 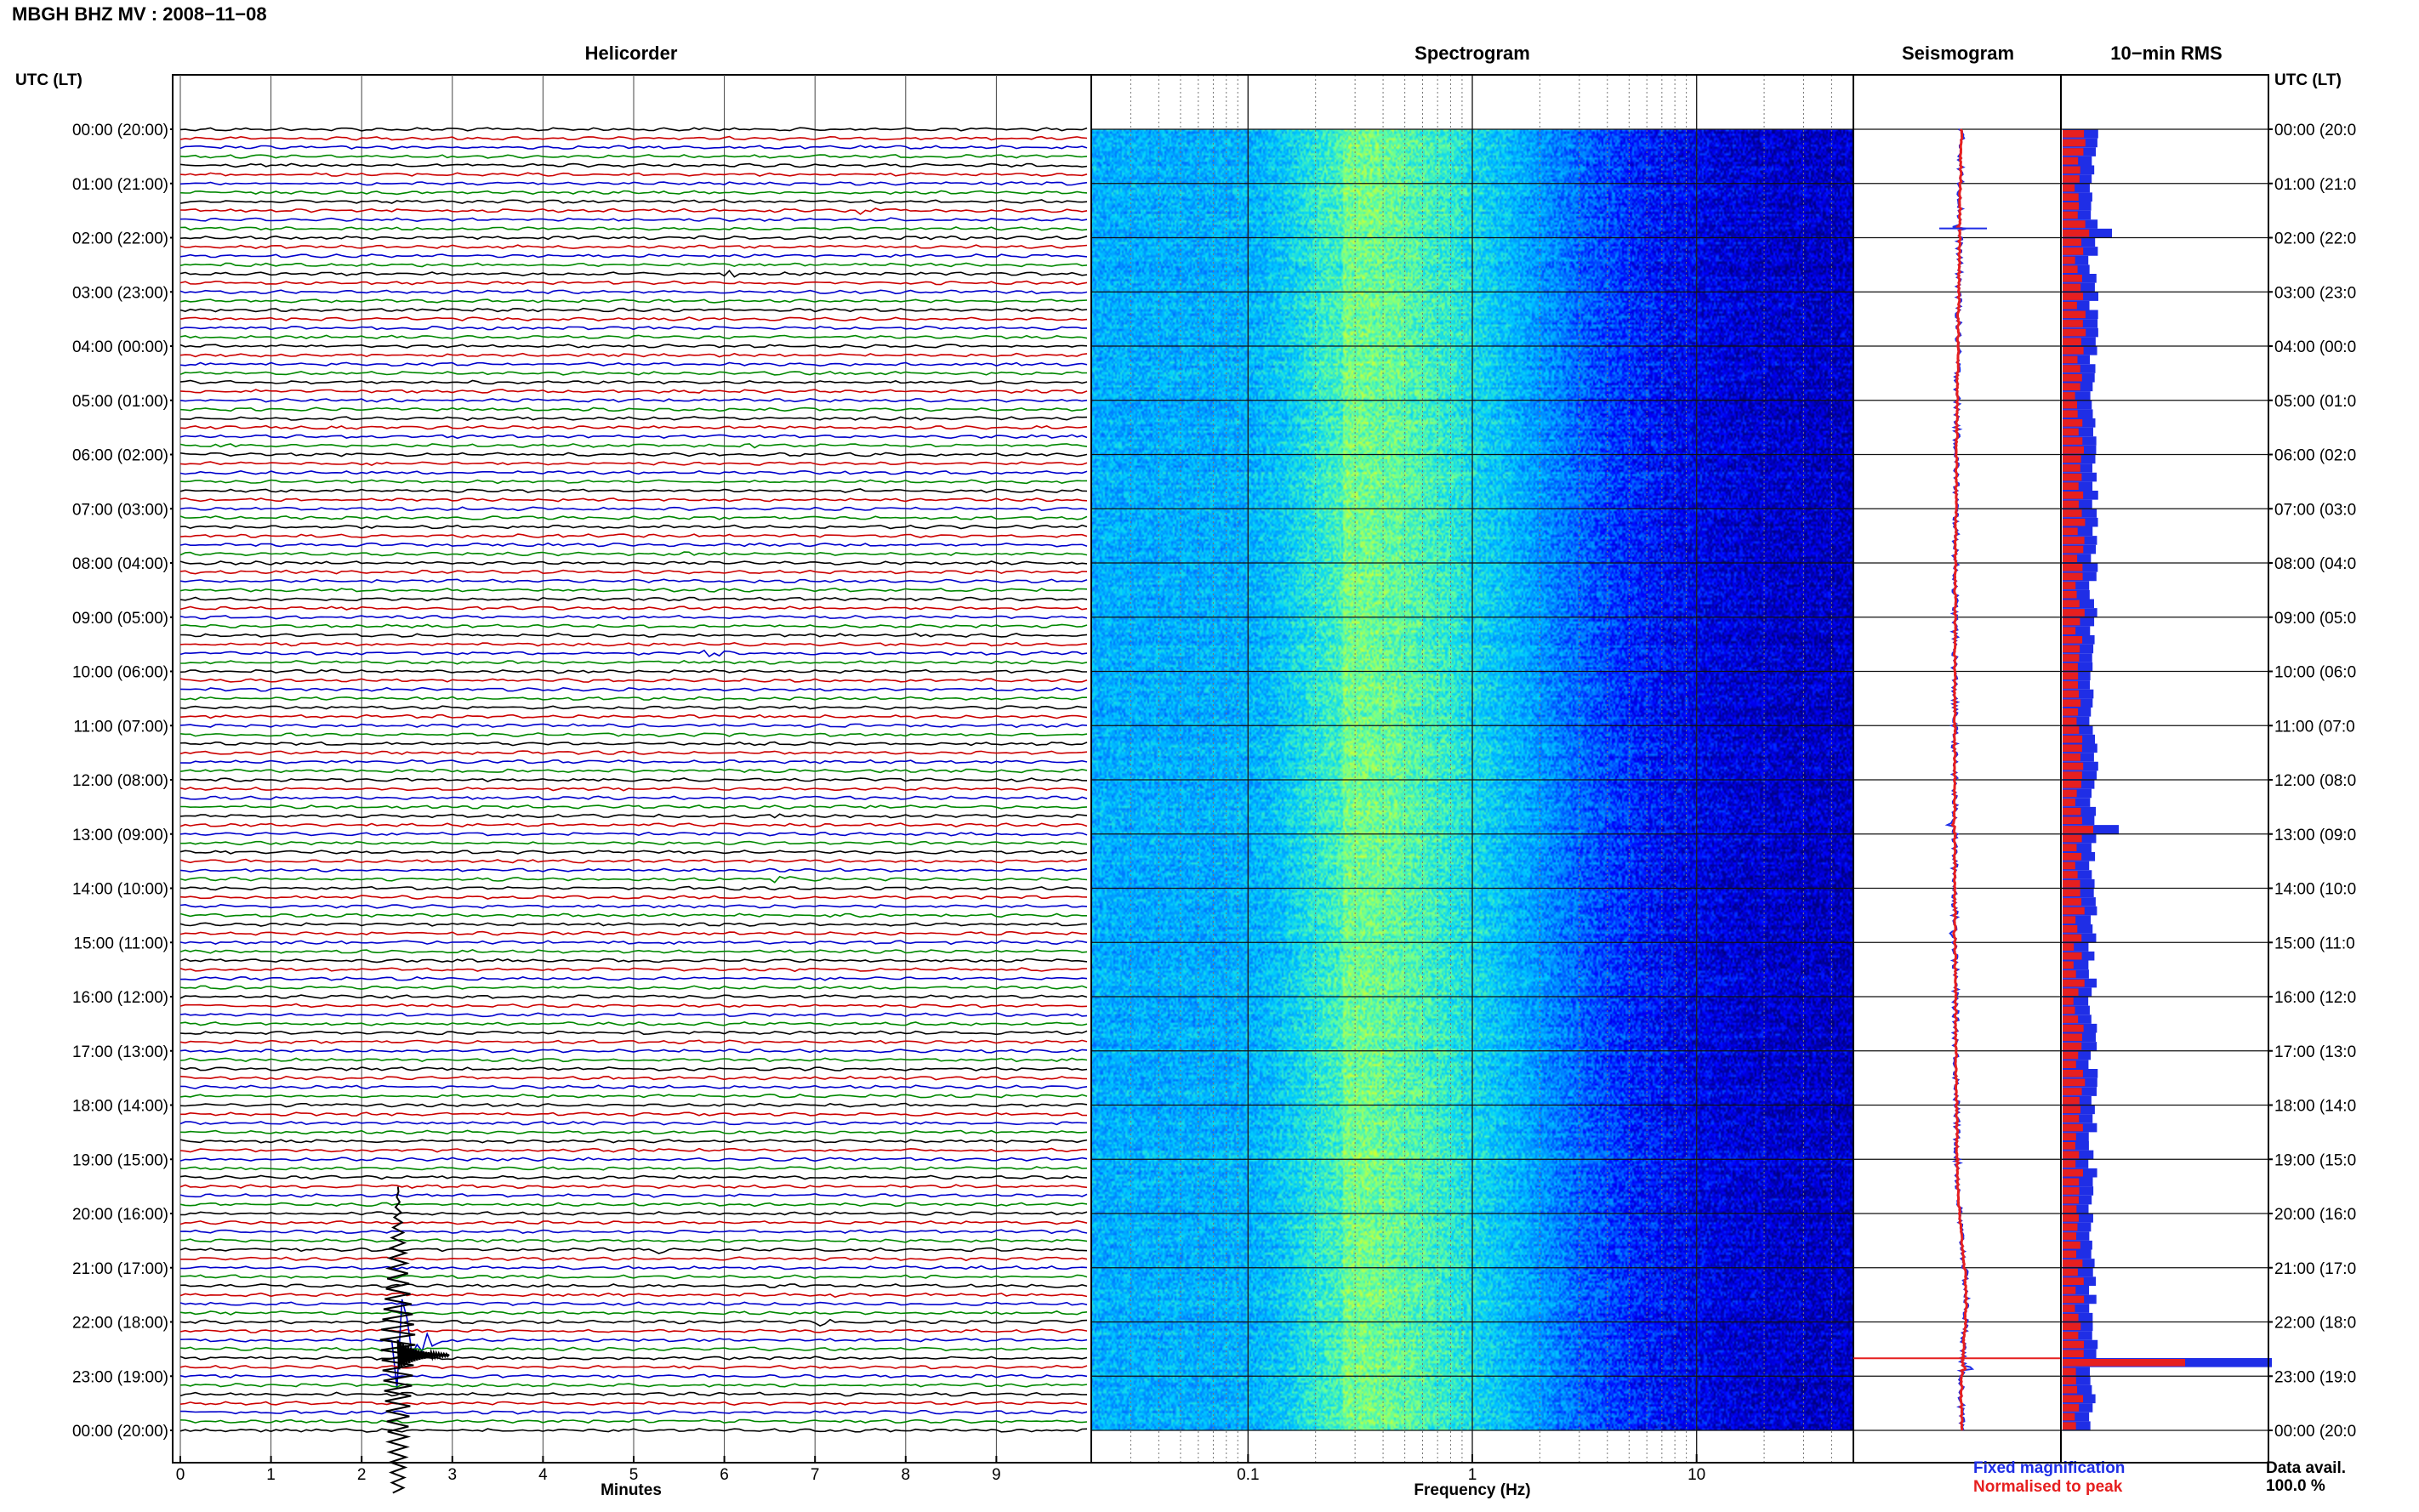 What do you see at coordinates (631, 53) in the screenshot?
I see `helicorder-title: Helicorder` at bounding box center [631, 53].